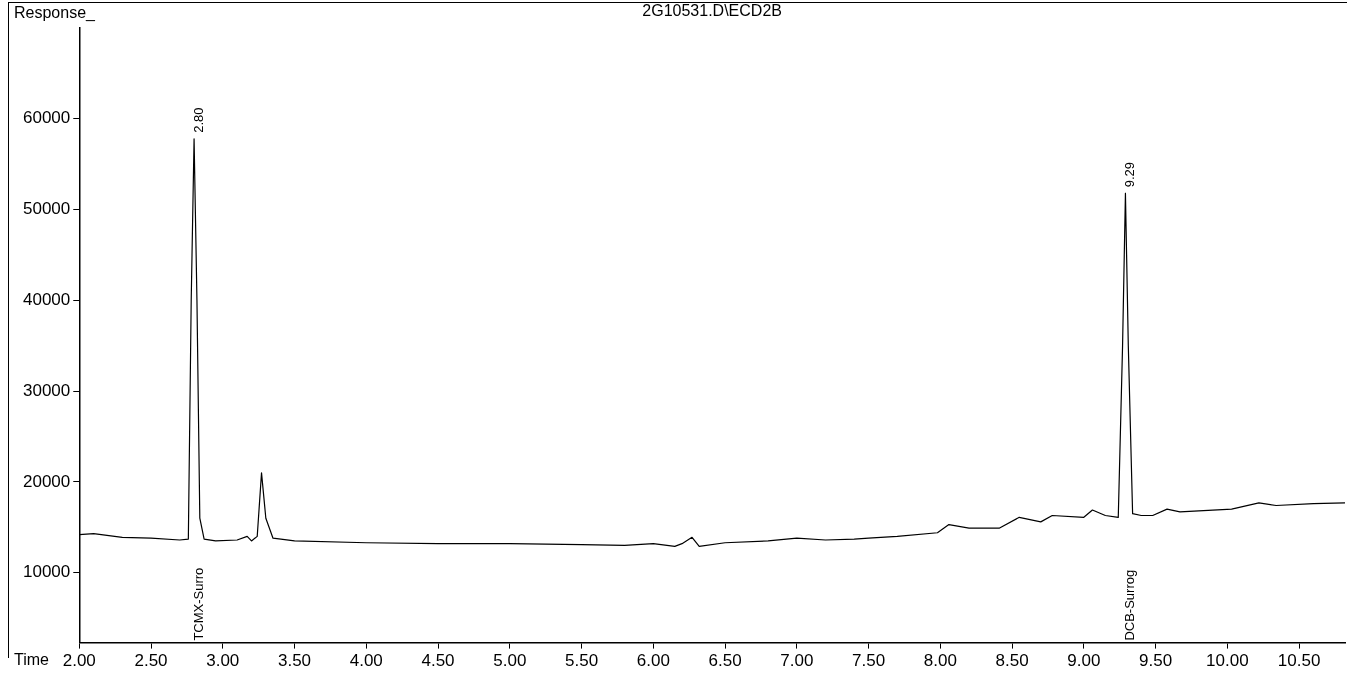 The height and width of the screenshot is (679, 1347). Describe the element at coordinates (869, 661) in the screenshot. I see `x-tick-label: 7.50` at that location.